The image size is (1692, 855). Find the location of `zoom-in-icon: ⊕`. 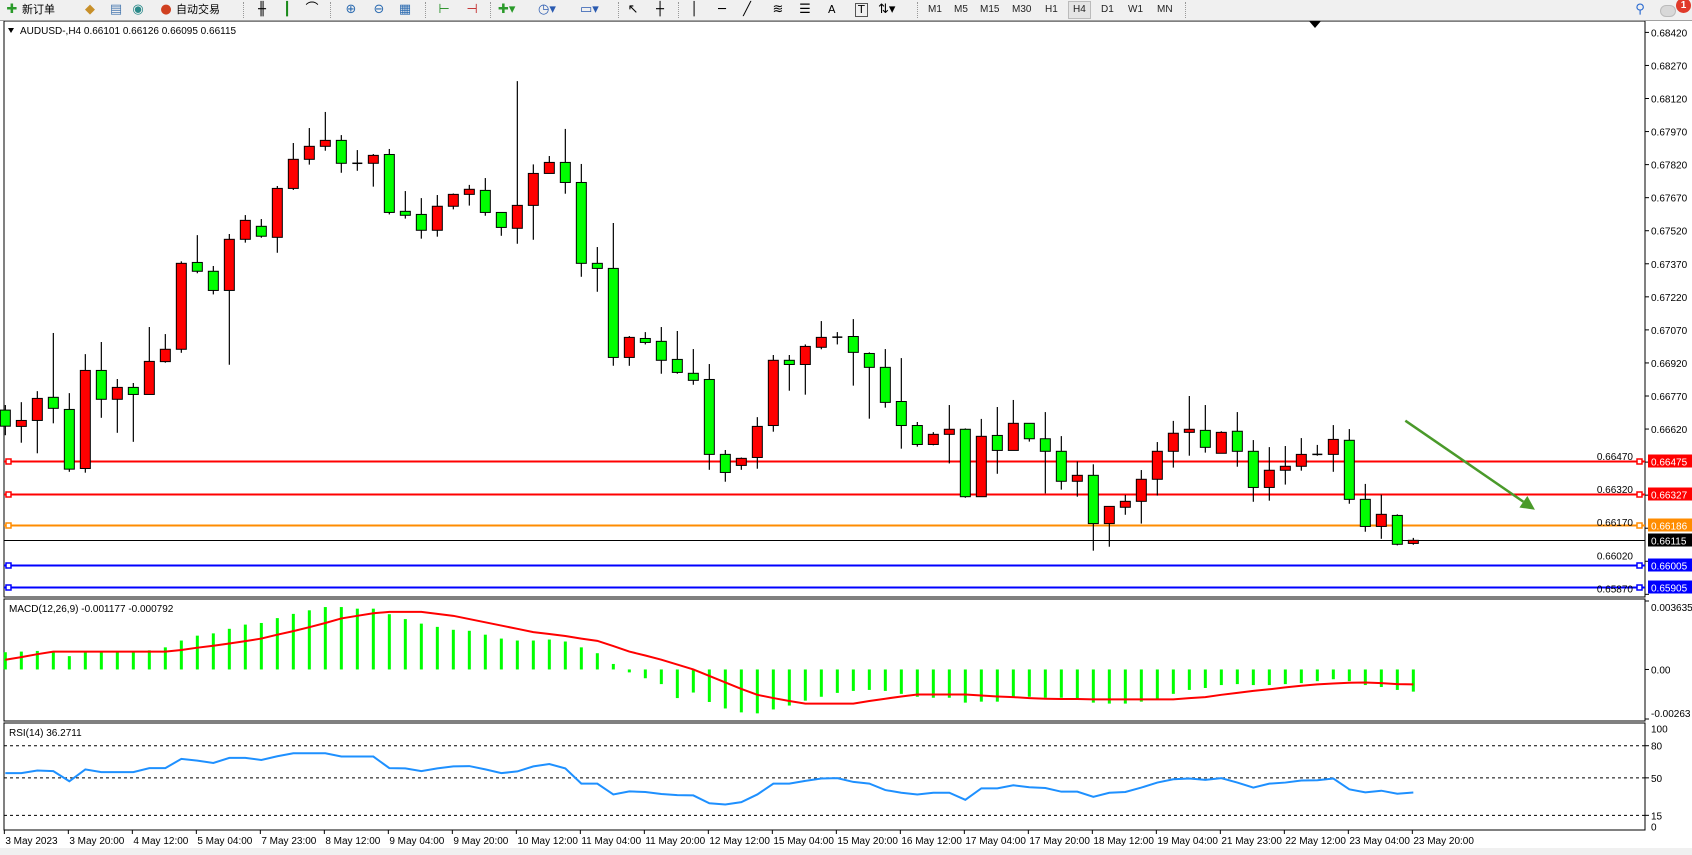

zoom-in-icon: ⊕ is located at coordinates (351, 9).